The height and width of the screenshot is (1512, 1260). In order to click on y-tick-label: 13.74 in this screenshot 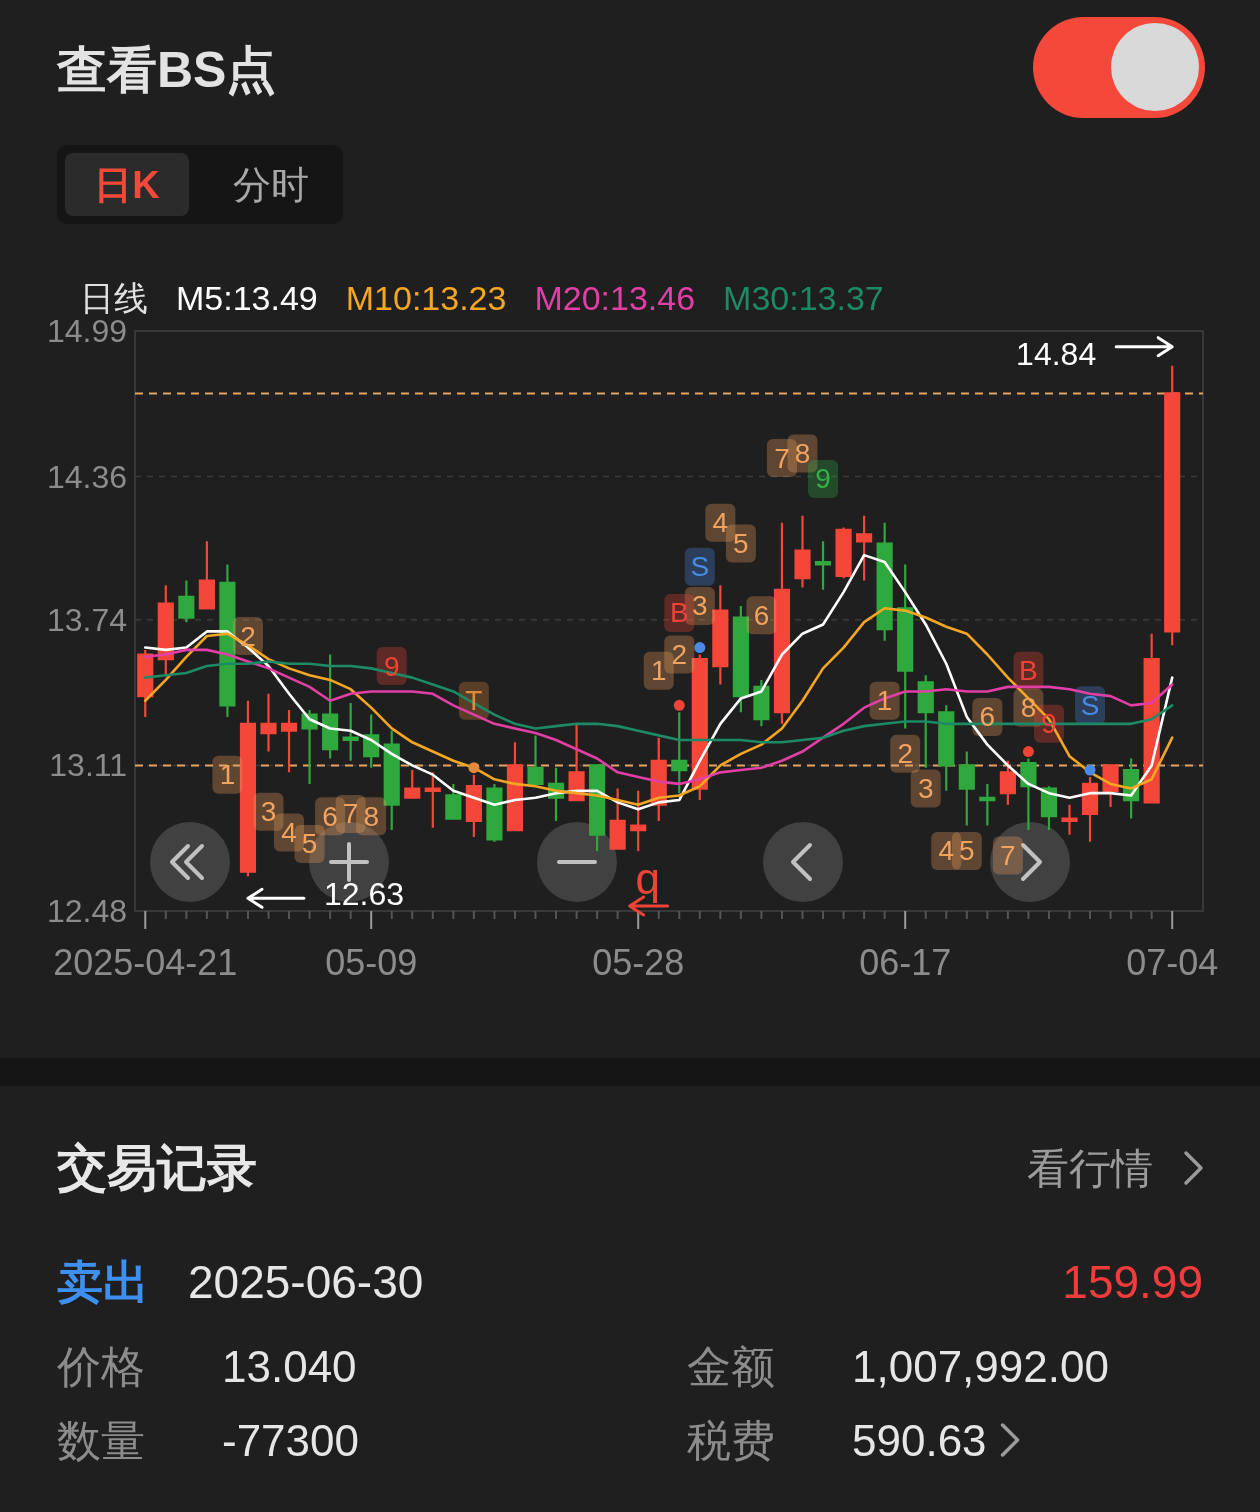, I will do `click(86, 619)`.